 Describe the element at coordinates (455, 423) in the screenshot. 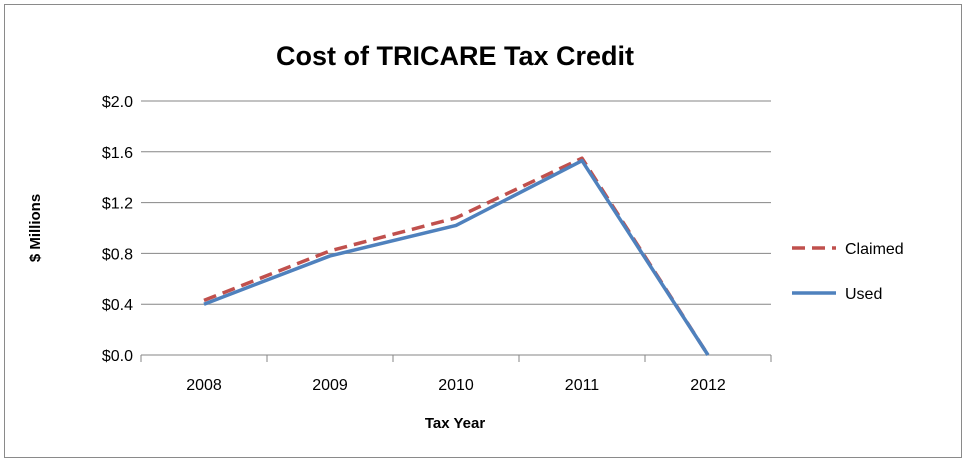

I see `x-axis-title: Tax Year` at that location.